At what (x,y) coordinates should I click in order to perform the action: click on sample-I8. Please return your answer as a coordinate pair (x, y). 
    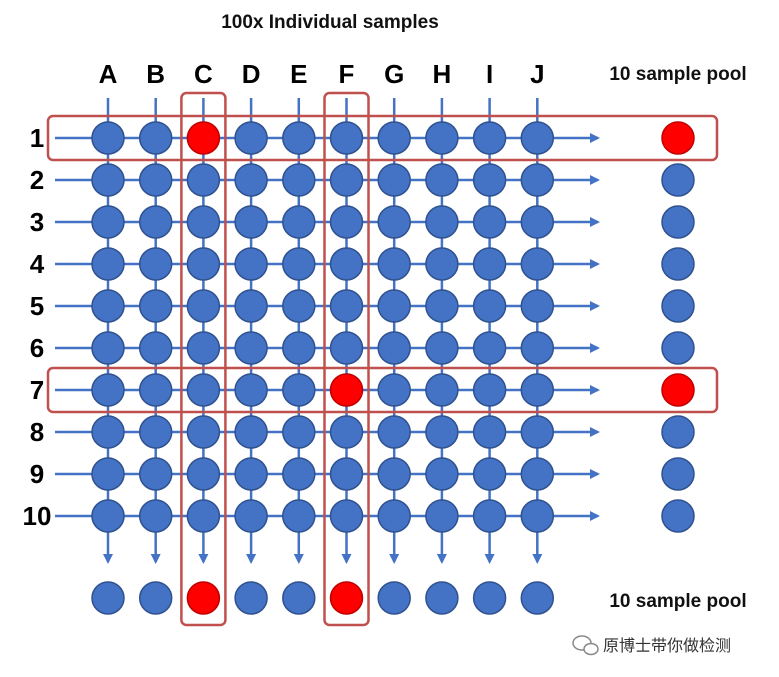
    Looking at the image, I should click on (489, 432).